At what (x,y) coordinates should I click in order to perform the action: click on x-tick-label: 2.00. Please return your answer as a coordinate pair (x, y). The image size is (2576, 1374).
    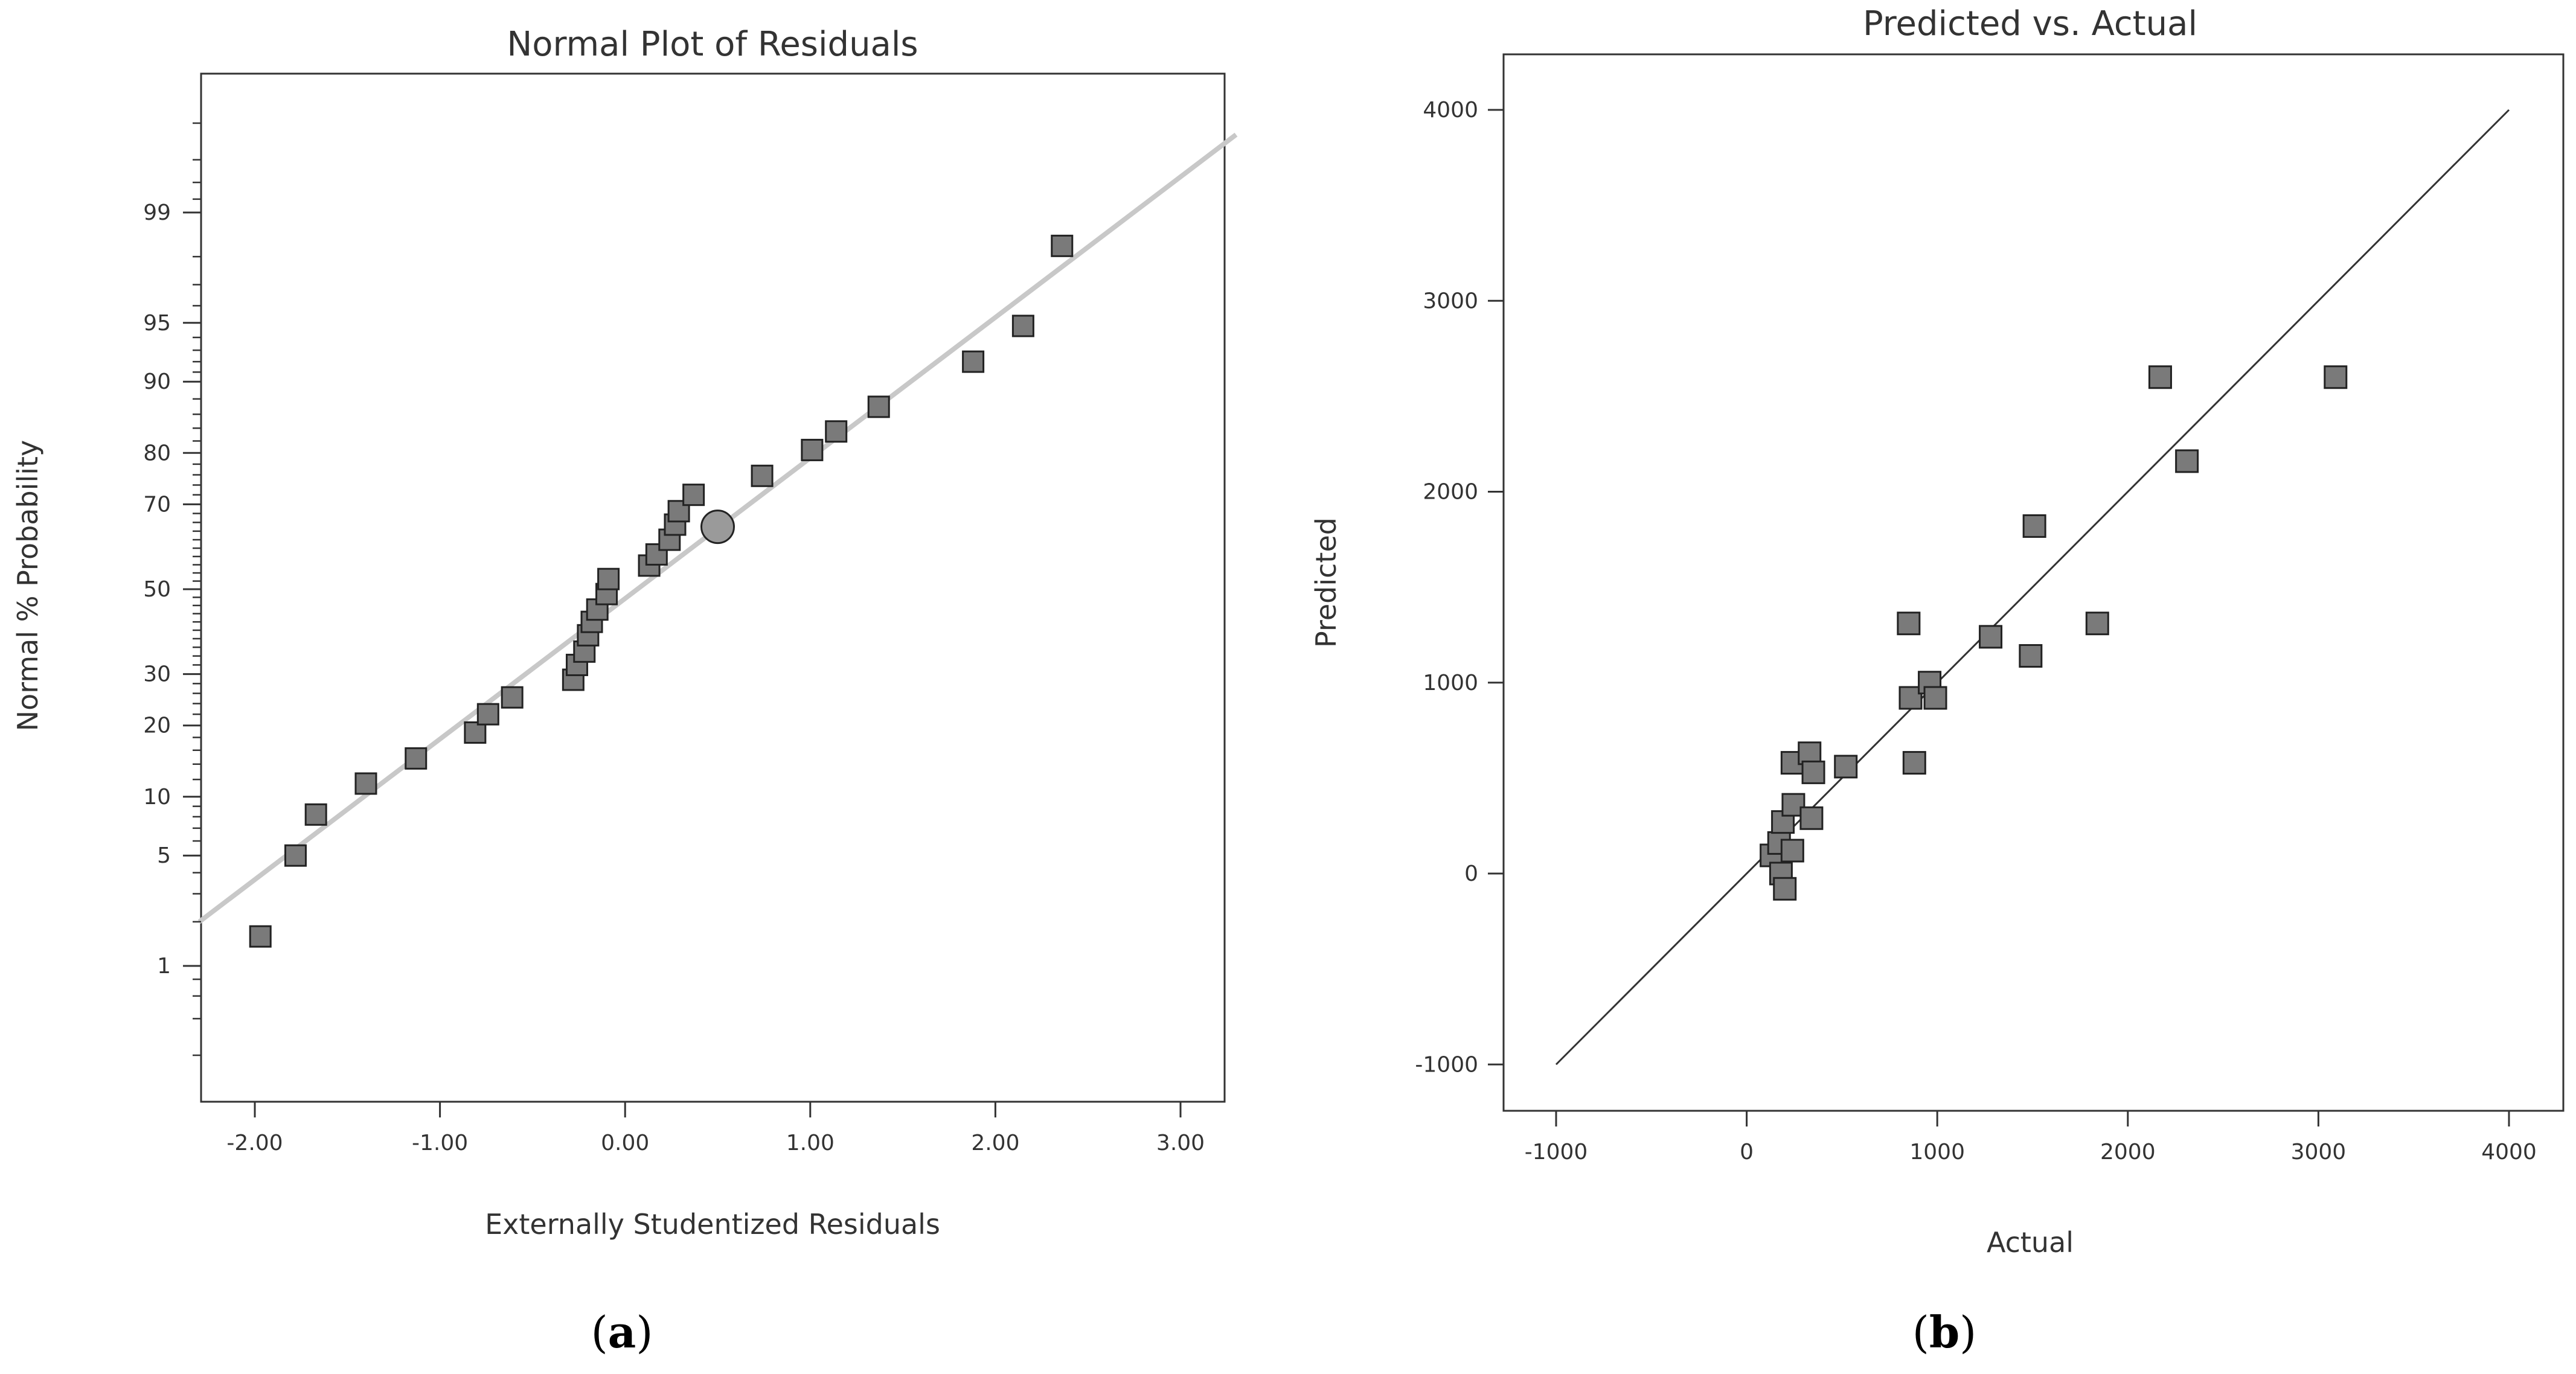
    Looking at the image, I should click on (995, 1143).